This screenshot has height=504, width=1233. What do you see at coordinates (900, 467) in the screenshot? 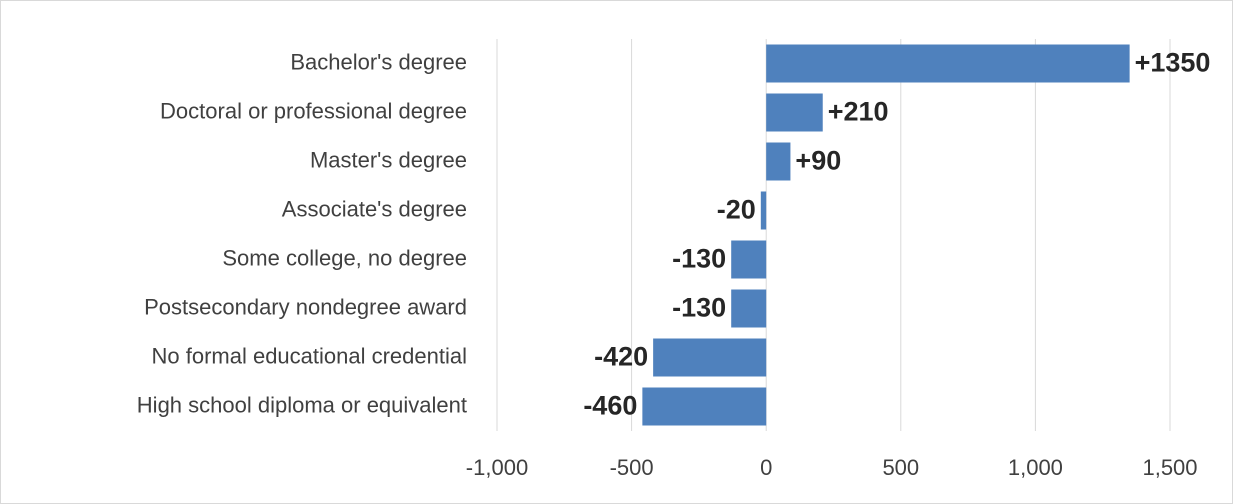
I see `x-tick-label: 500` at bounding box center [900, 467].